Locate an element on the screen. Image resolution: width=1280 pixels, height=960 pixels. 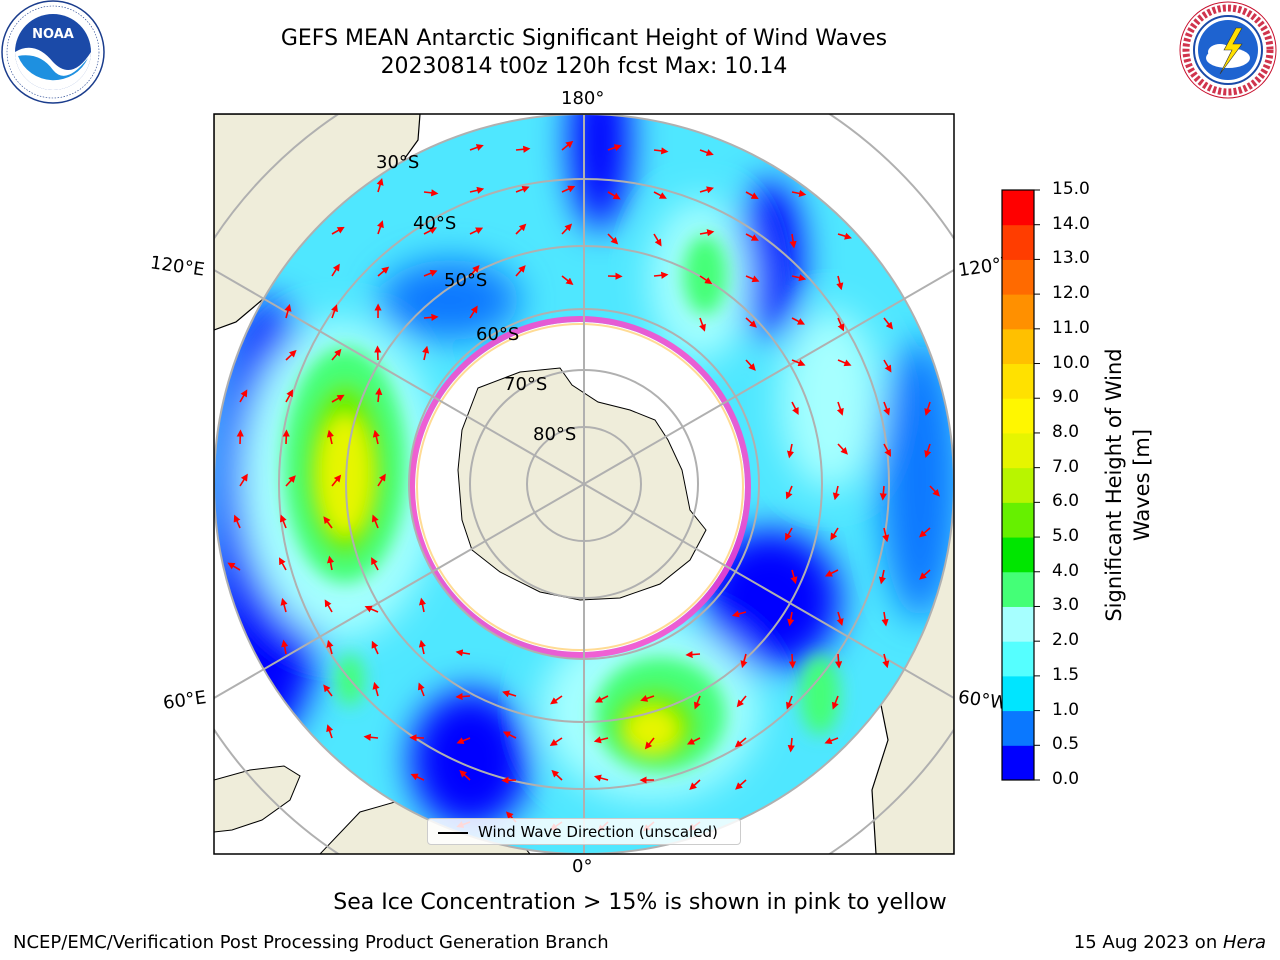
colorbar-tick-label: 4.0 is located at coordinates (1066, 570).